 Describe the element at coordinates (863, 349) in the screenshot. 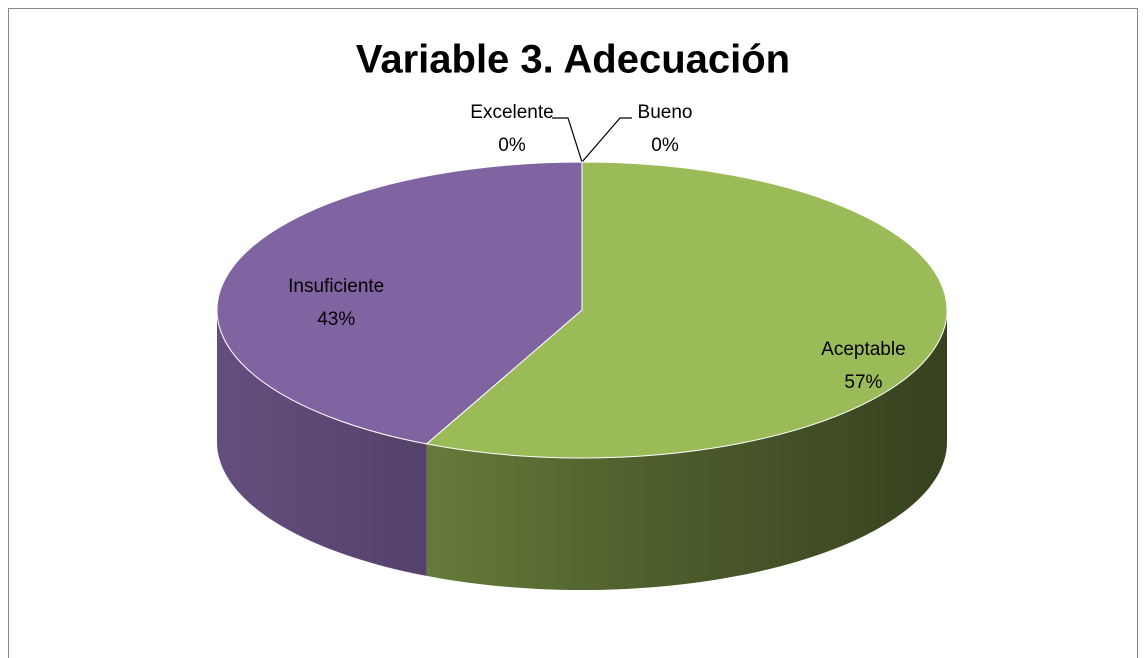

I see `data-label-name: Aceptable` at that location.